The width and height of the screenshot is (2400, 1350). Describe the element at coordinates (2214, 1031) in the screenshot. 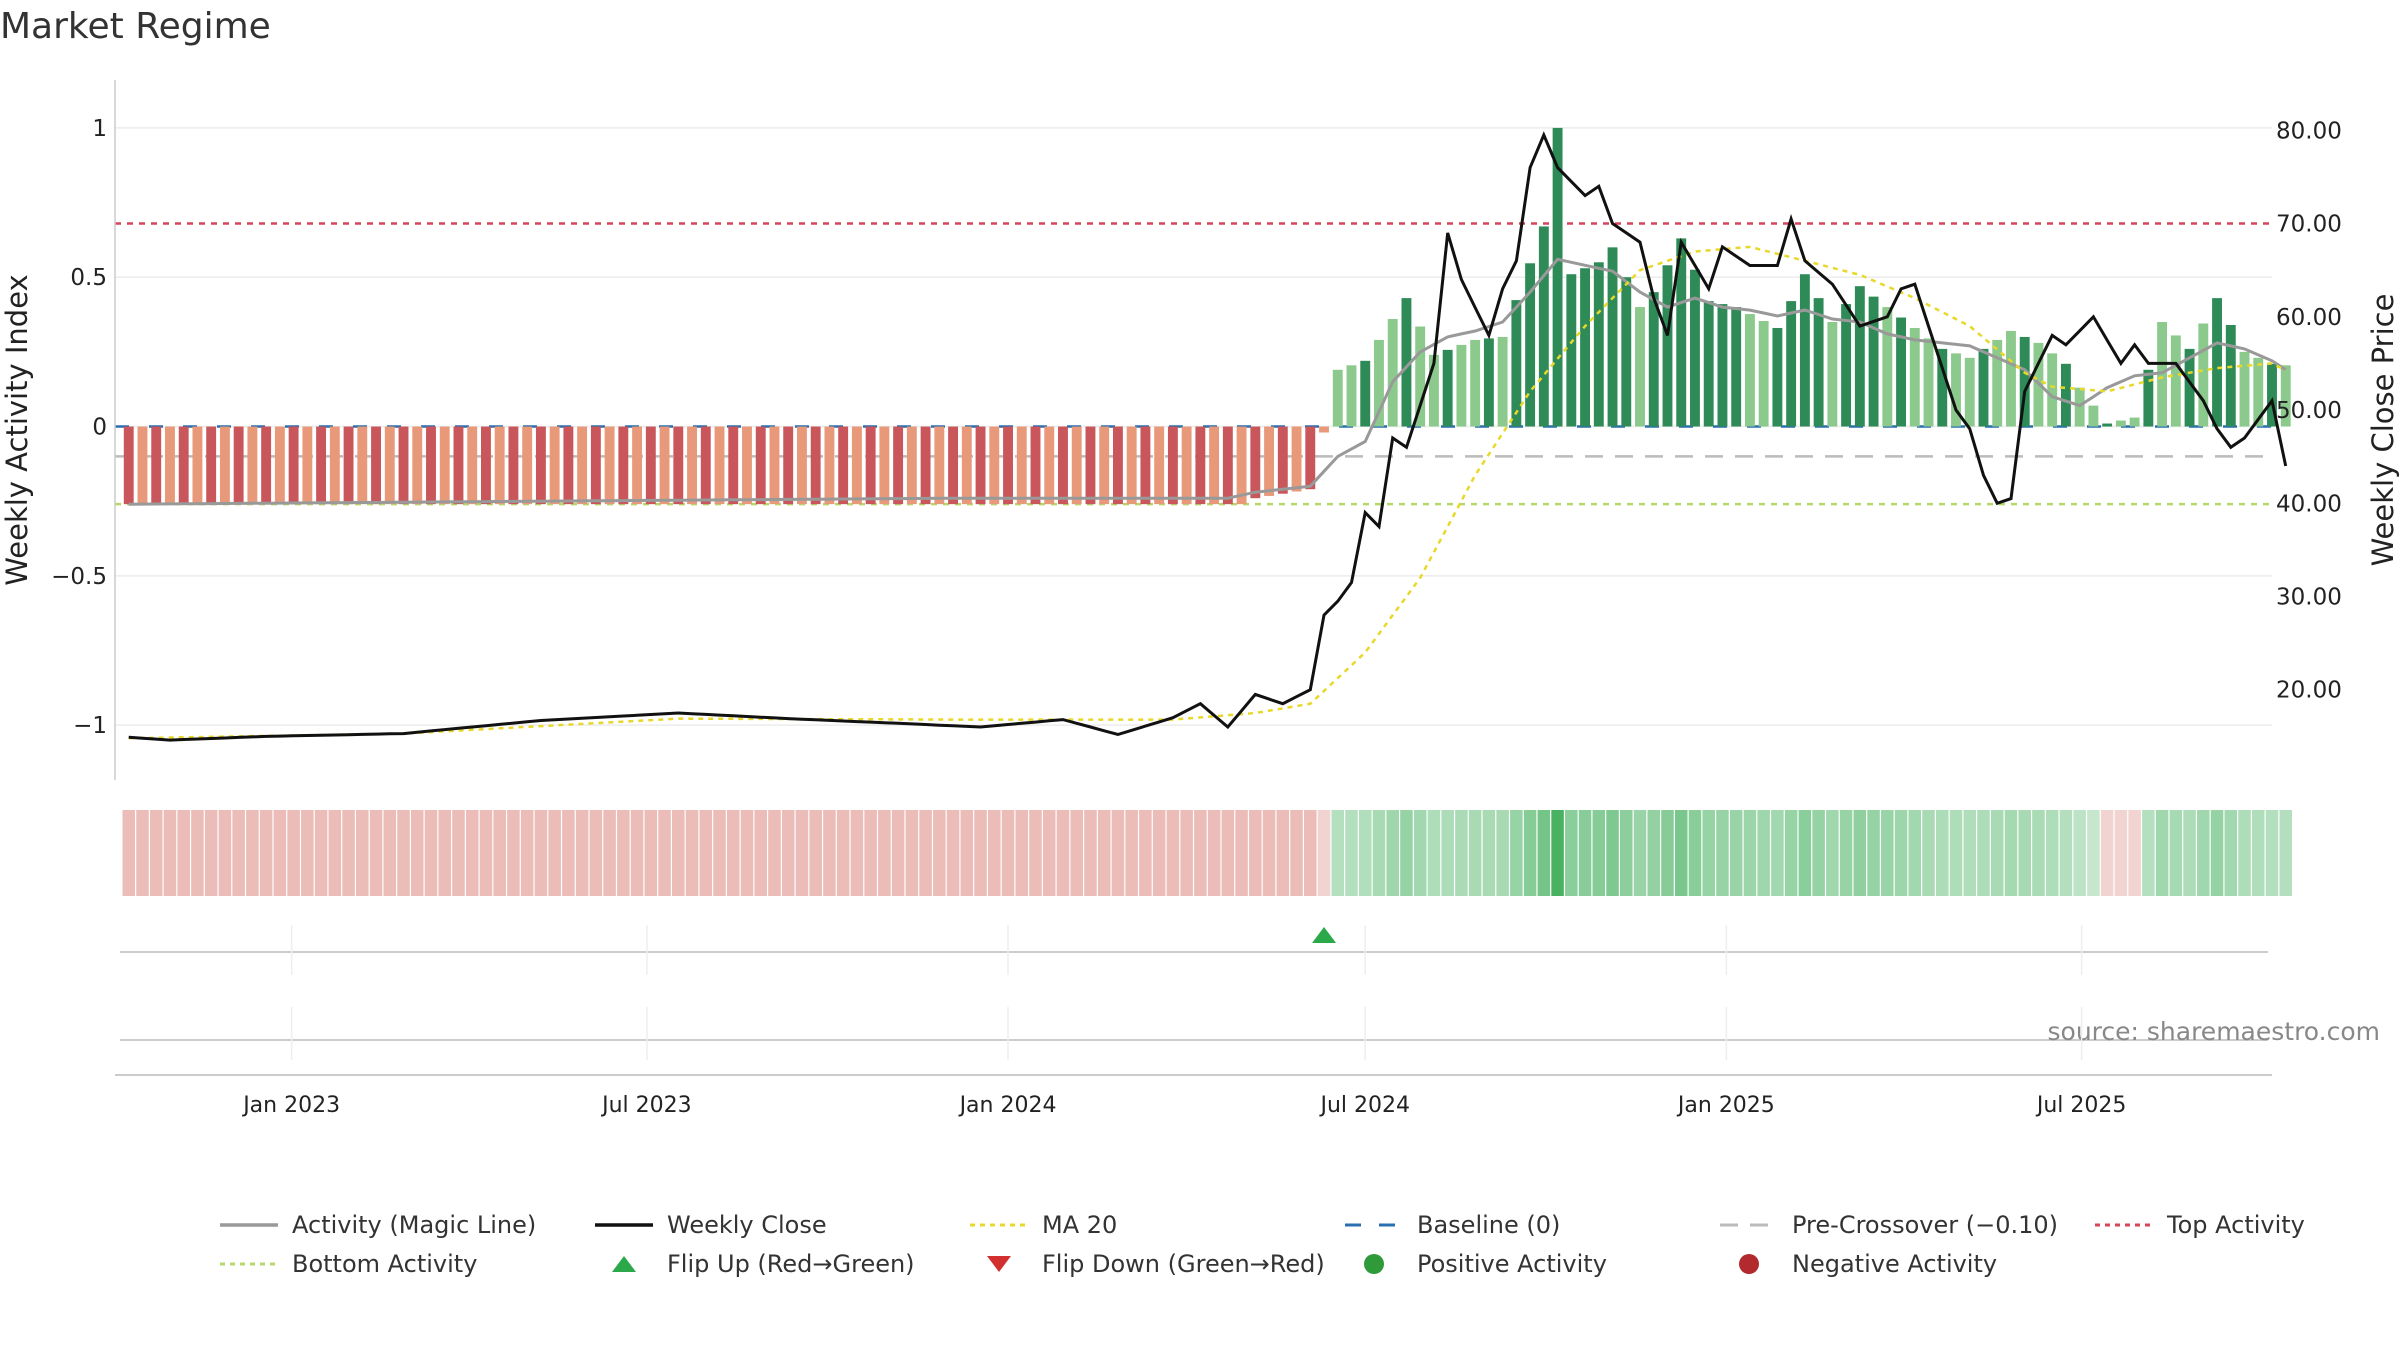

I see `source-note: source: sharemaestro.com` at that location.